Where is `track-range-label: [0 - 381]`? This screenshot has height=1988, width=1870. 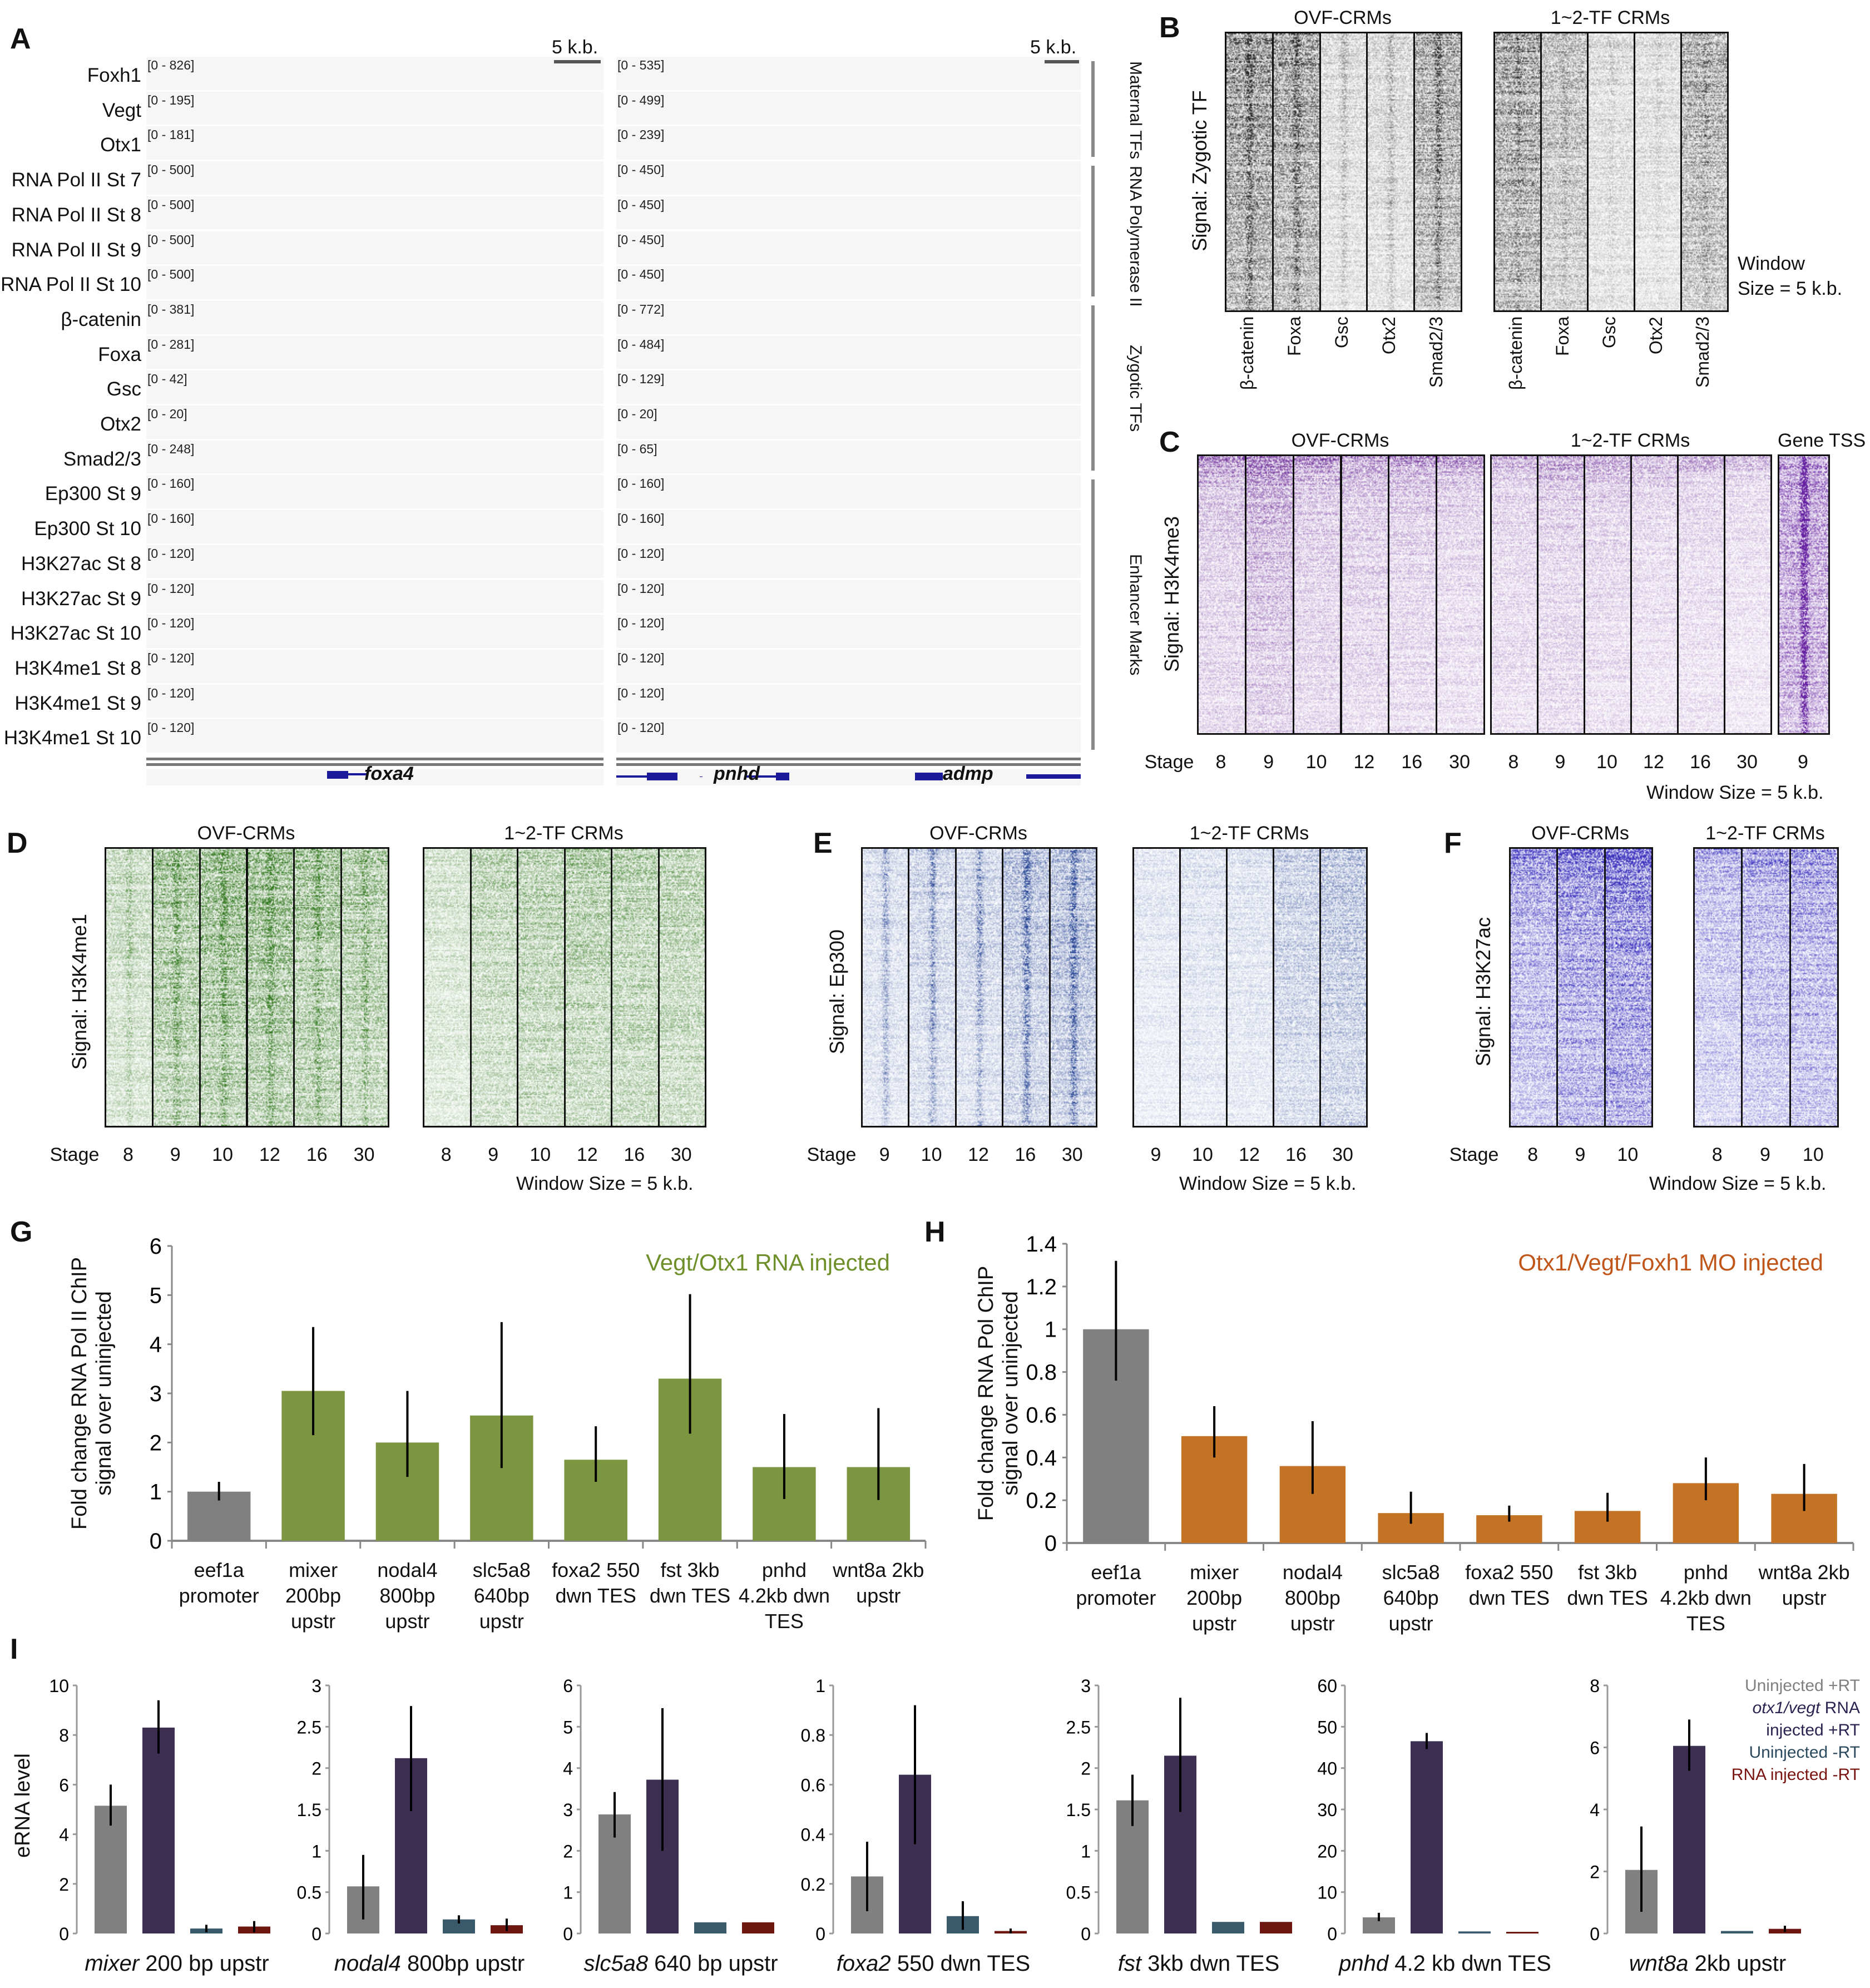
track-range-label: [0 - 381] is located at coordinates (171, 309).